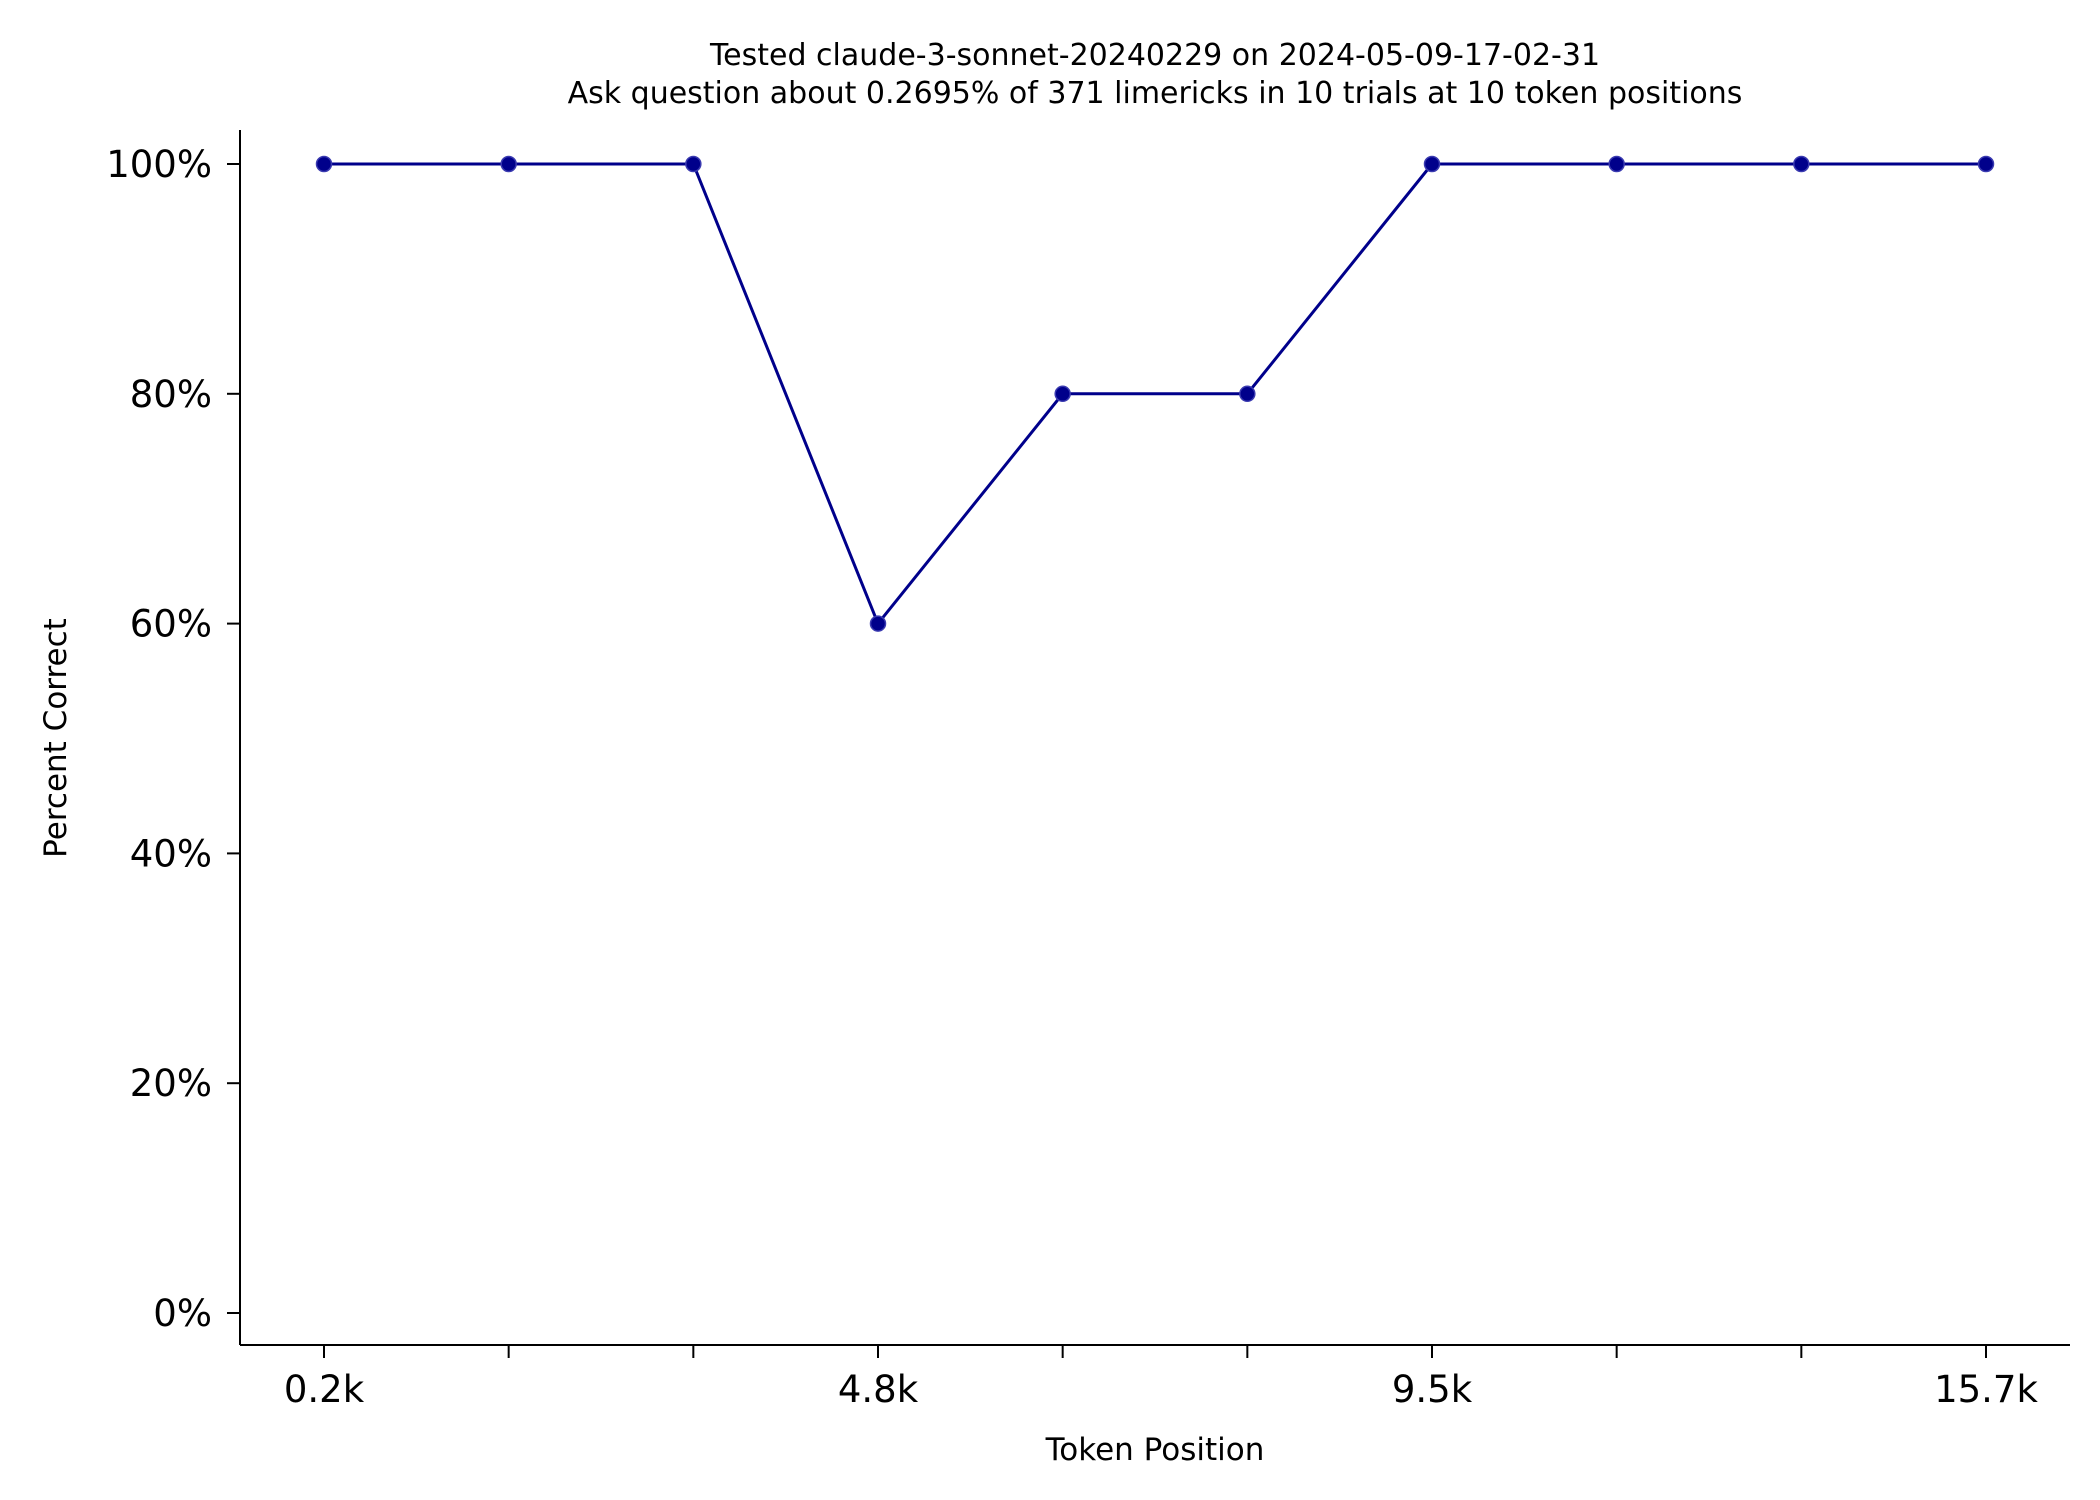  I want to click on y-tick-label: 60%, so click(171, 624).